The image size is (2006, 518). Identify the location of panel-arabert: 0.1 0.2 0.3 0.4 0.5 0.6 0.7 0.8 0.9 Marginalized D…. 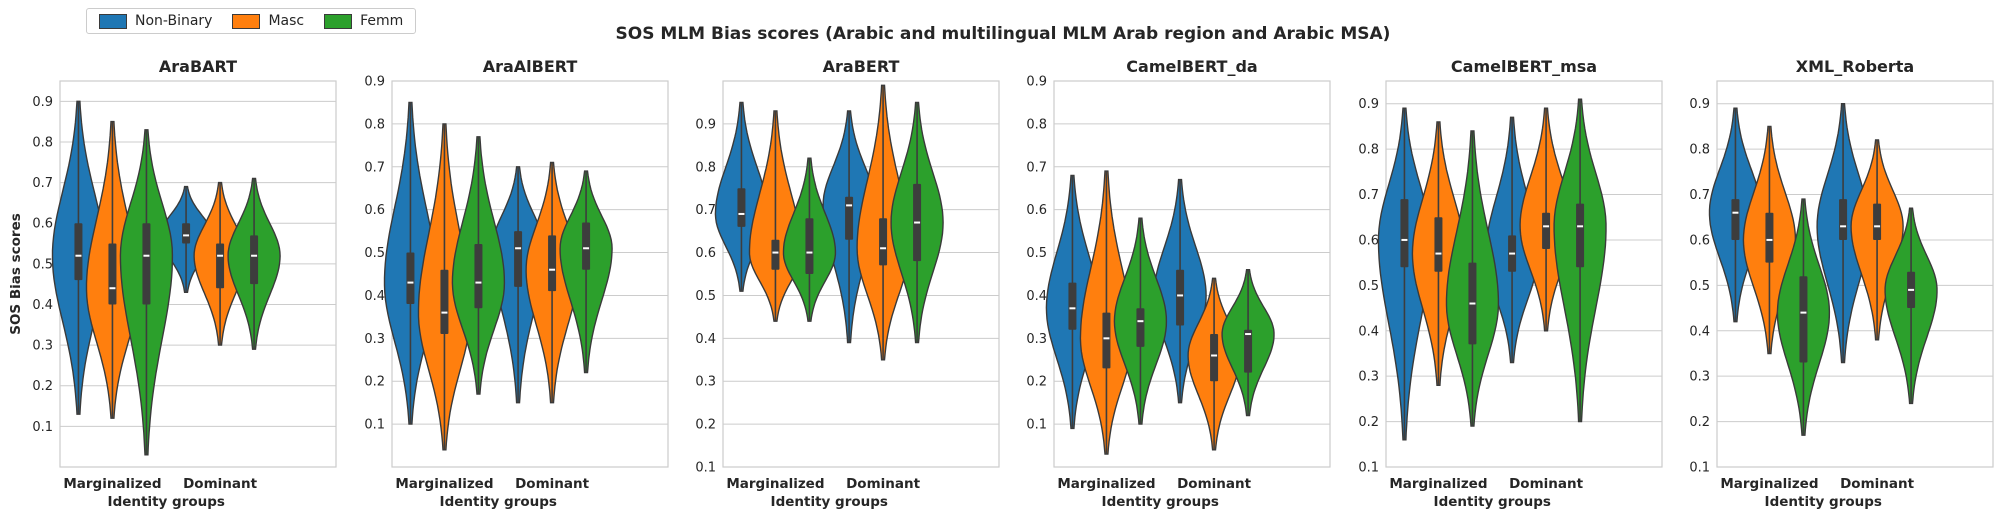
(847, 283).